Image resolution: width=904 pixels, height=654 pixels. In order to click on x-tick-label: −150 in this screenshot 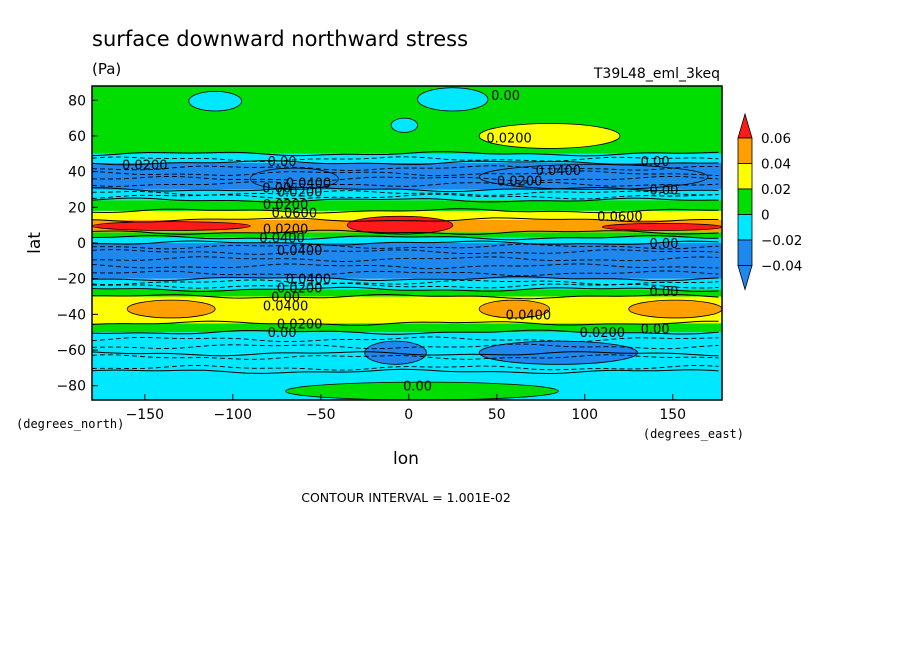, I will do `click(145, 415)`.